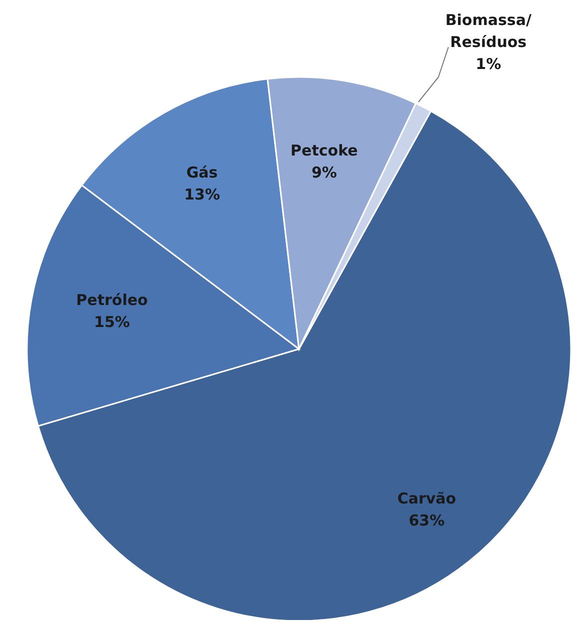 Image resolution: width=581 pixels, height=628 pixels. Describe the element at coordinates (426, 499) in the screenshot. I see `slice-label: Carvão` at that location.